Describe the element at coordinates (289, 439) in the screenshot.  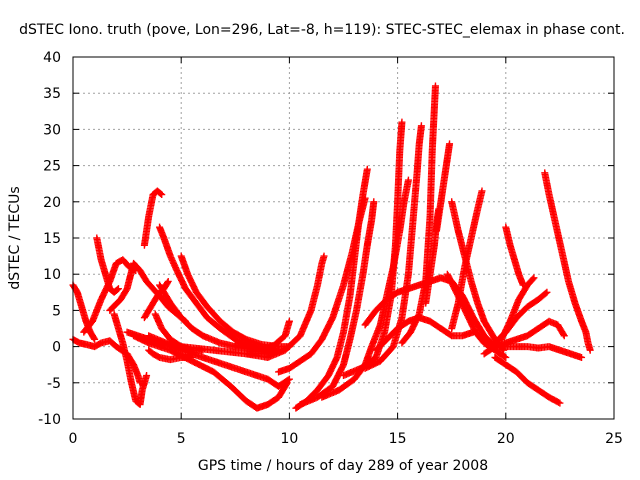
I see `x-tick-label: 10` at that location.